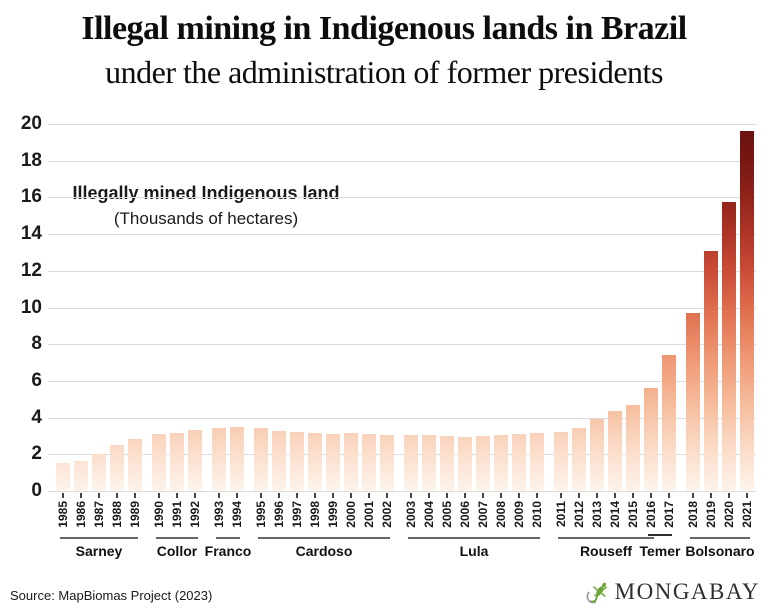 This screenshot has height=613, width=768. Describe the element at coordinates (660, 535) in the screenshot. I see `president-underline-temer` at that location.